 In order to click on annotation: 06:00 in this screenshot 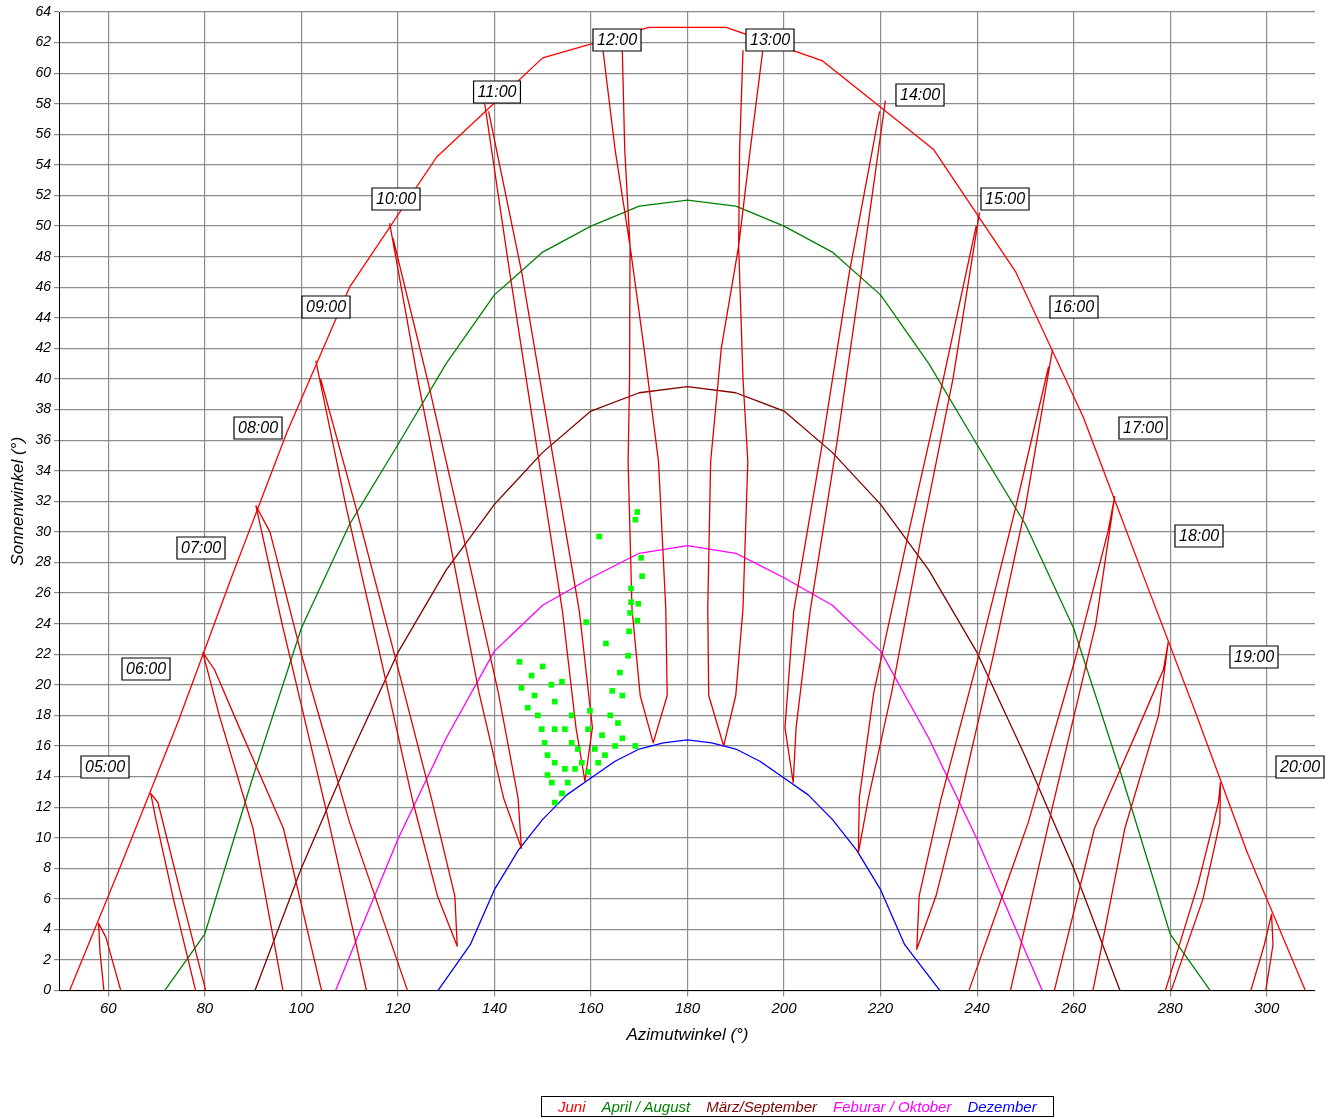, I will do `click(146, 669)`.